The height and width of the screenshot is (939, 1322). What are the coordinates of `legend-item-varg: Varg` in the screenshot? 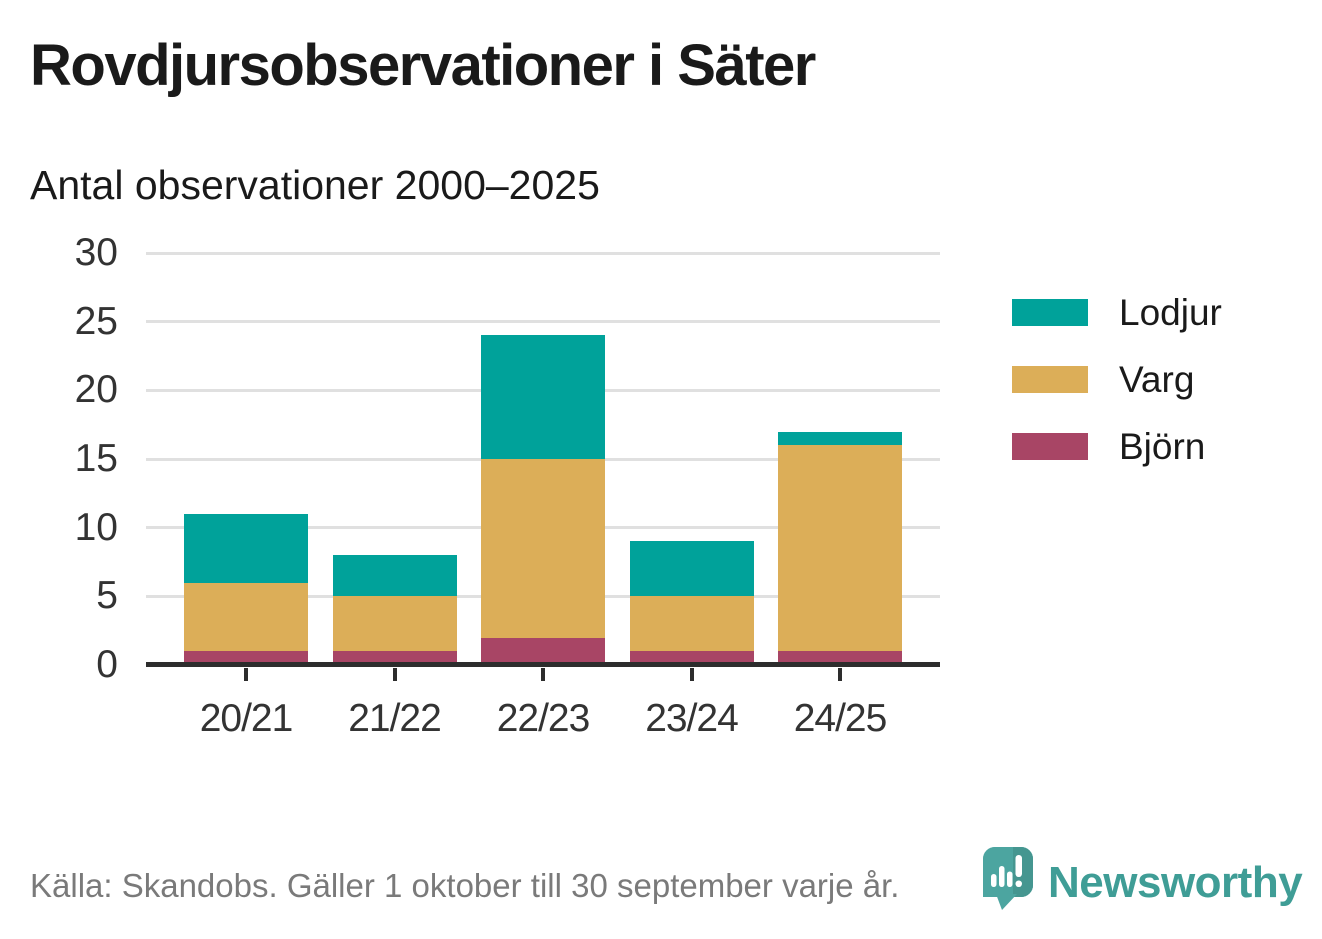 It's located at (1117, 379).